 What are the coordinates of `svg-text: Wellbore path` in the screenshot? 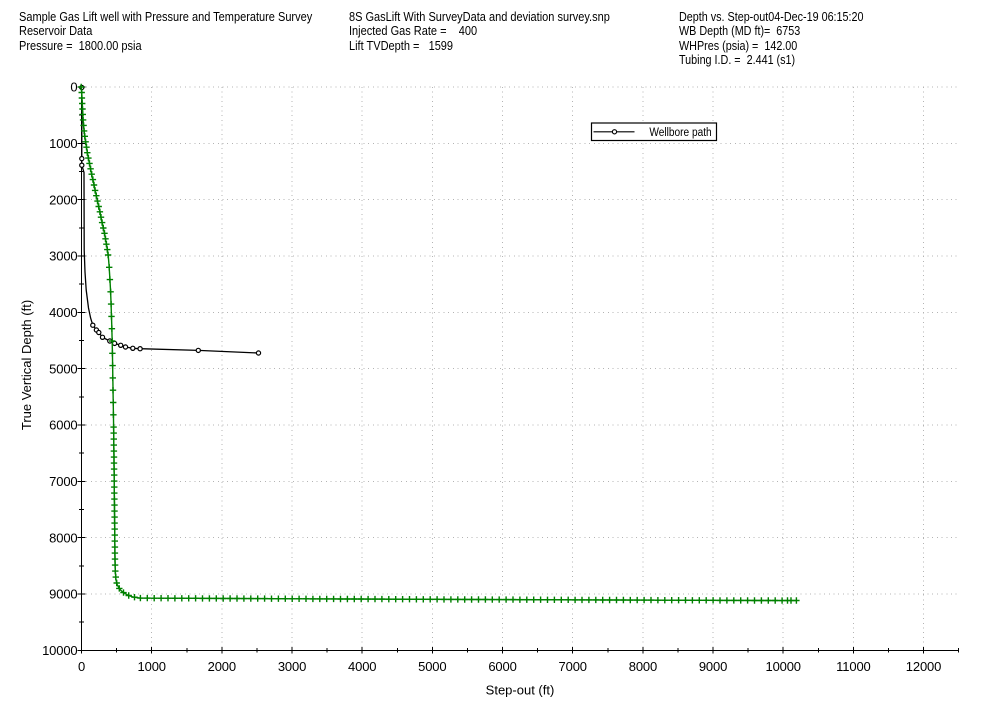 It's located at (680, 132).